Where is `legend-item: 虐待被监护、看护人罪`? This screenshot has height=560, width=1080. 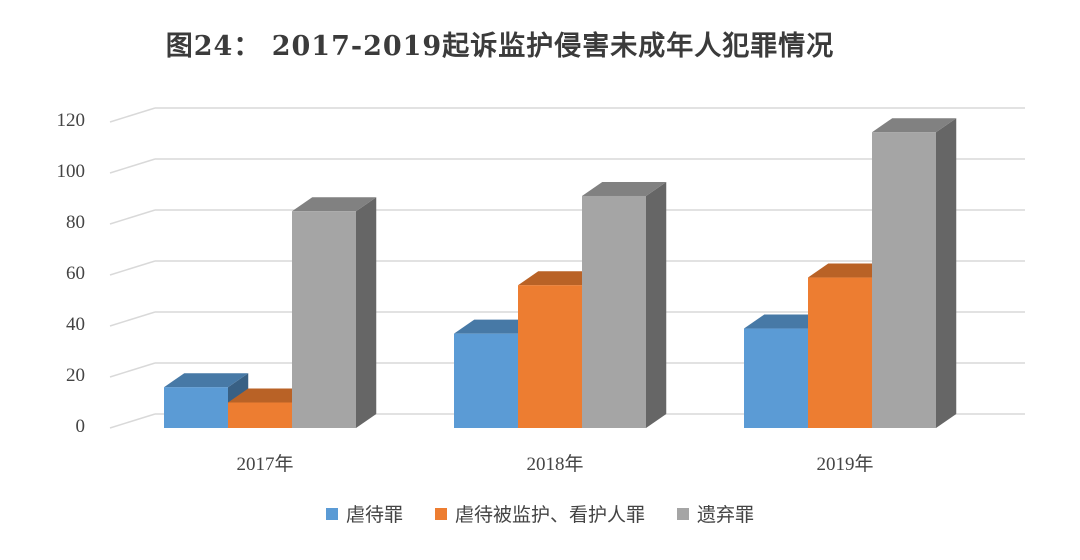 legend-item: 虐待被监护、看护人罪 is located at coordinates (539, 513).